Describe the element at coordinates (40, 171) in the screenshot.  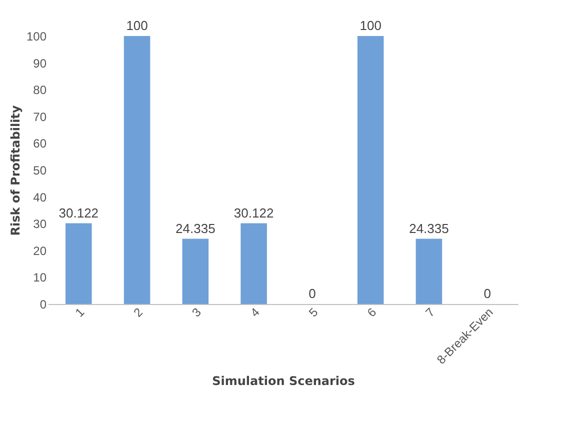
I see `y-tick-label: 50` at that location.